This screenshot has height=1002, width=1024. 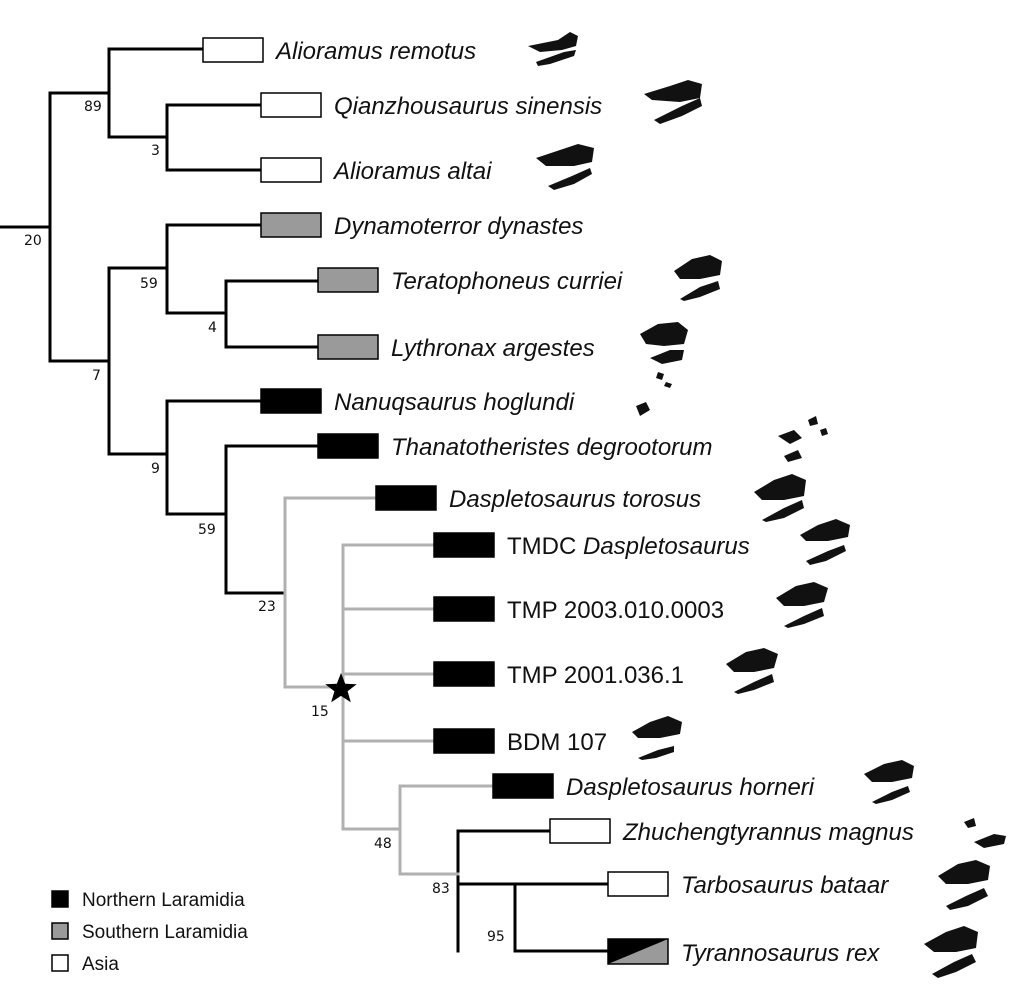 I want to click on skull-tyrannosaurus-rex-icon, so click(x=951, y=952).